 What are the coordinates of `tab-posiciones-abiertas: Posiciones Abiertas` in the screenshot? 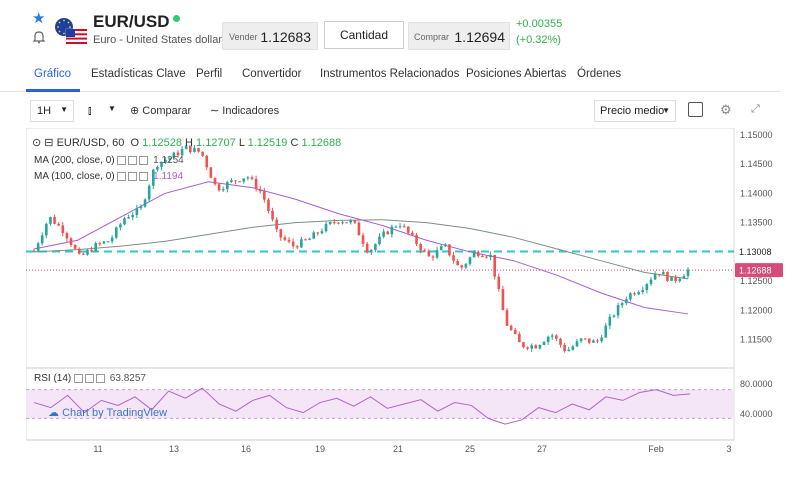 It's located at (516, 74).